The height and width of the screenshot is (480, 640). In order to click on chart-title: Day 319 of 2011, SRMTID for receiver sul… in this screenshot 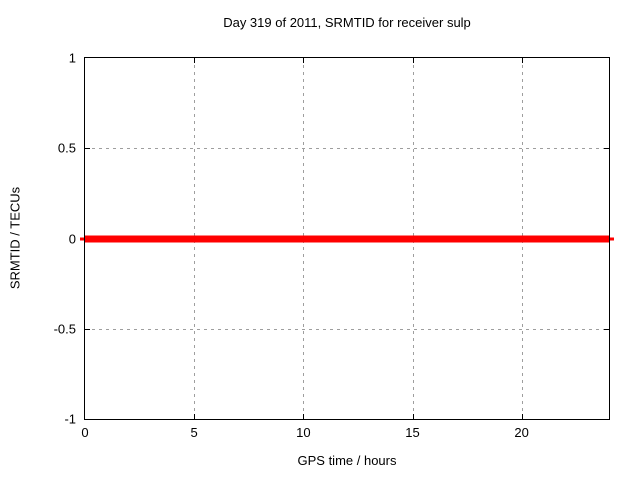, I will do `click(347, 22)`.